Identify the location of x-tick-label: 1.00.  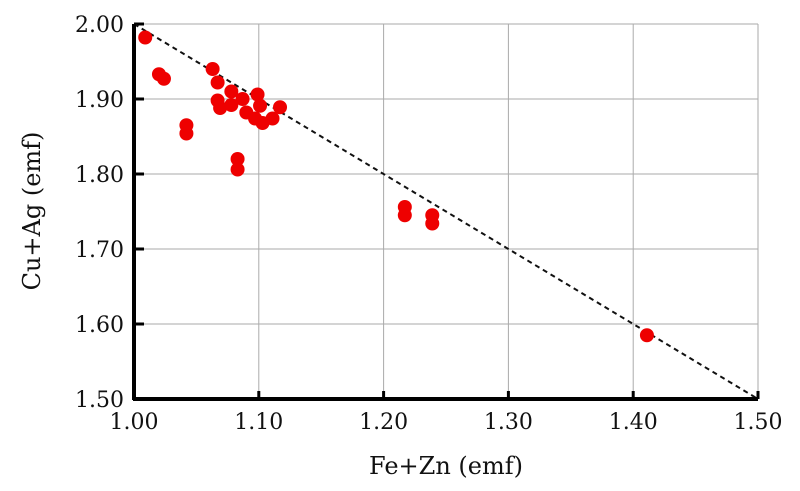
(134, 422).